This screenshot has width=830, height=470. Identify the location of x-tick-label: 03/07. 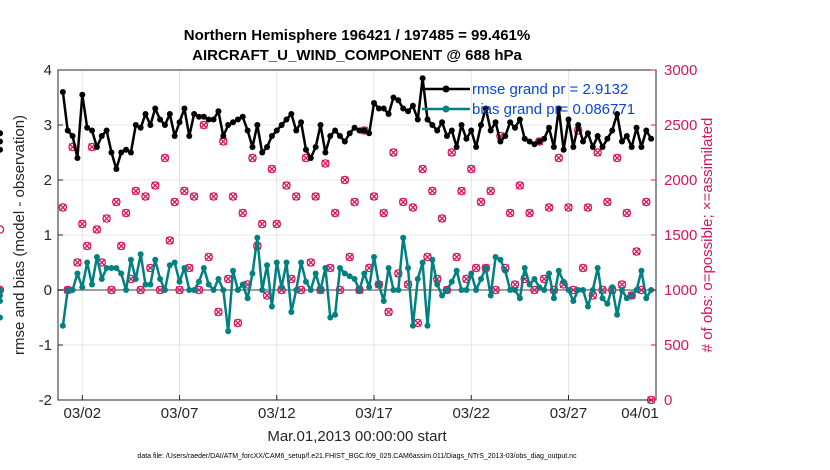
(180, 413).